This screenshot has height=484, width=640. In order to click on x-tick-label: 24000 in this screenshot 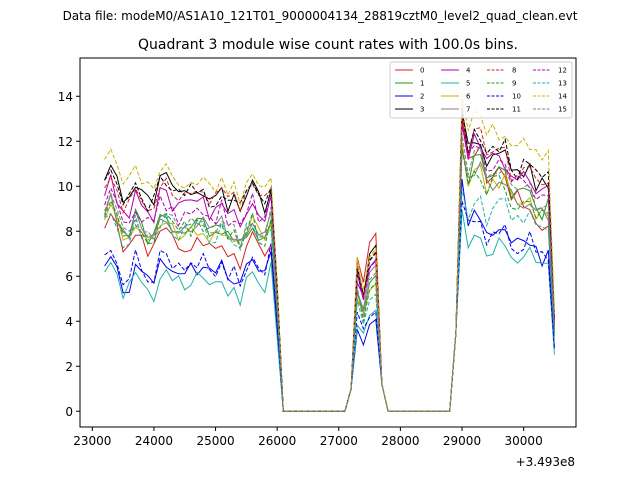, I will do `click(154, 441)`.